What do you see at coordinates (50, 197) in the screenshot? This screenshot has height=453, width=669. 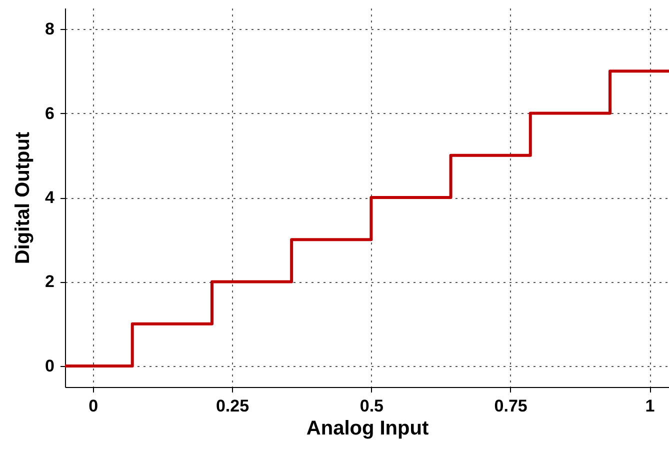 I see `y-tick-label: 4` at bounding box center [50, 197].